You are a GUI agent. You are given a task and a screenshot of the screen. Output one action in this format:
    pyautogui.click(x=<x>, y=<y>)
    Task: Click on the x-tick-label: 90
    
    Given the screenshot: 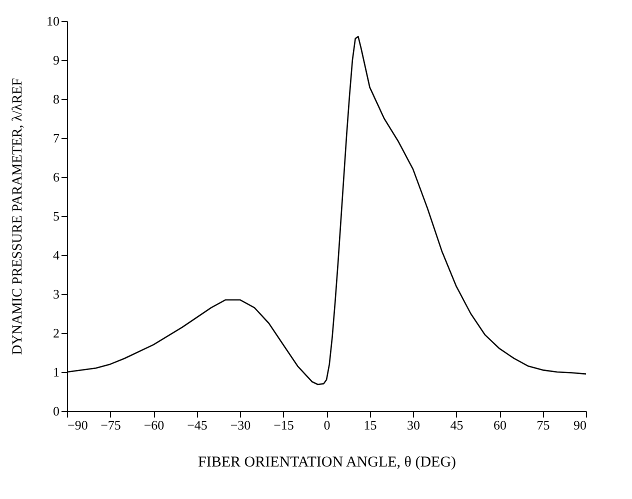 What is the action you would take?
    pyautogui.click(x=580, y=425)
    